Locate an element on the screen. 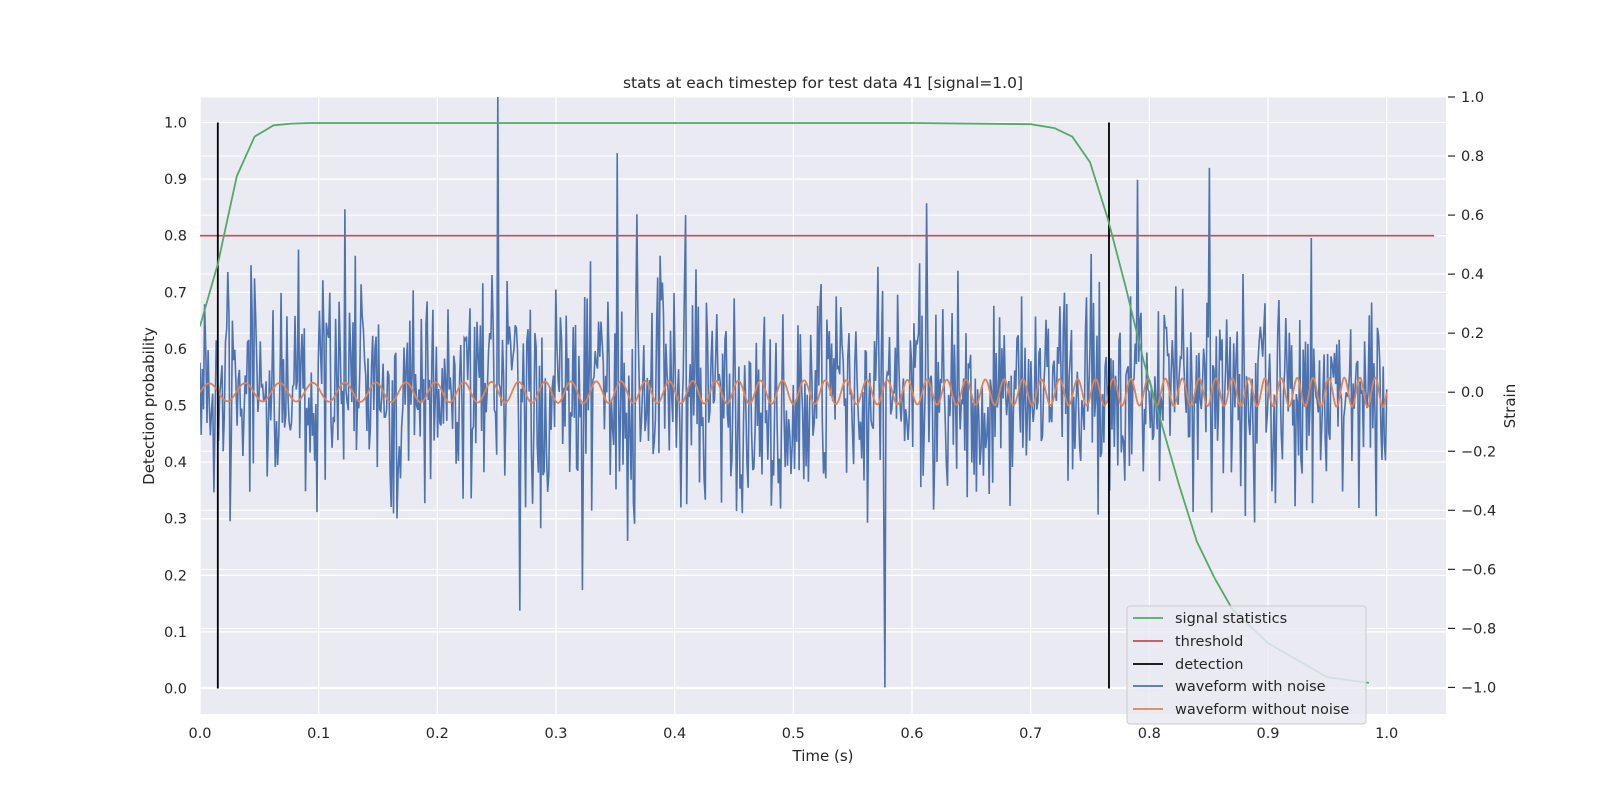 Image resolution: width=1600 pixels, height=800 pixels. y-tick-label: 0.8 is located at coordinates (175, 237).